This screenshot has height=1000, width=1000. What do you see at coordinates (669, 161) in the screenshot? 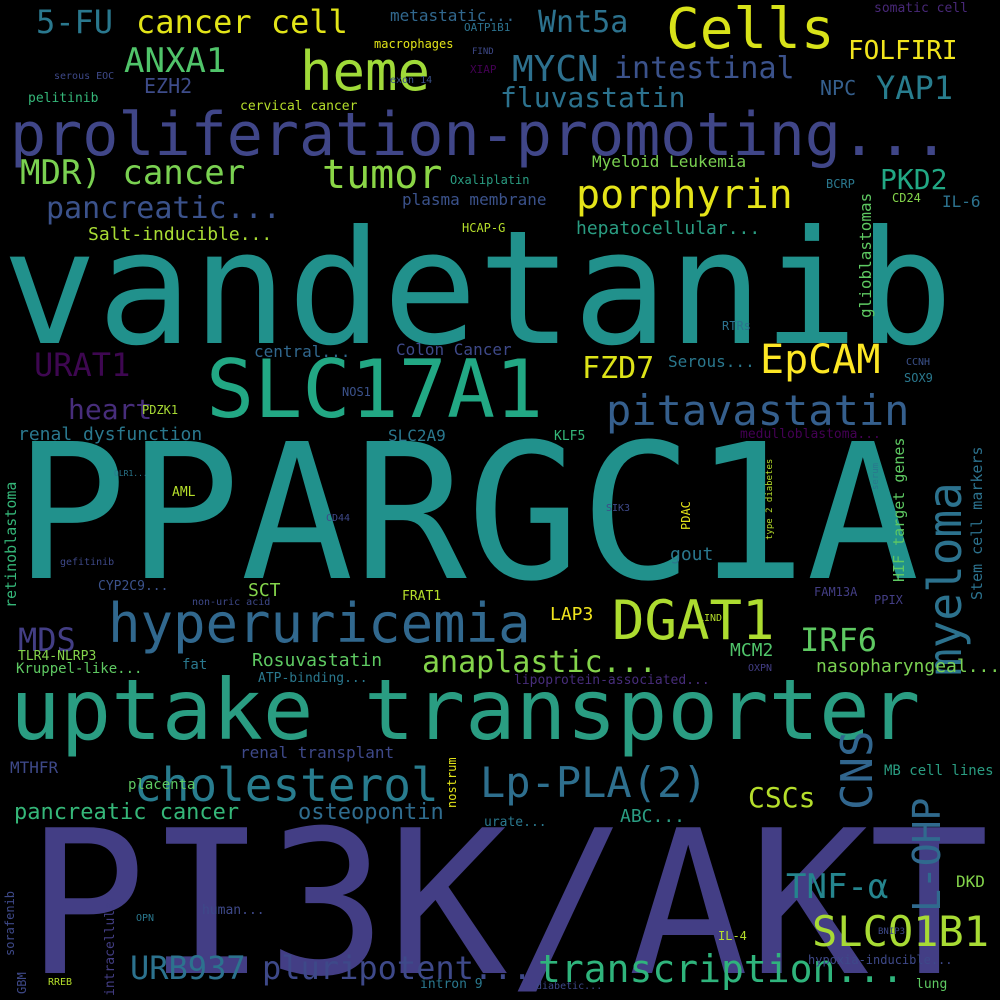
I see `word: Myeloid Leukemia` at bounding box center [669, 161].